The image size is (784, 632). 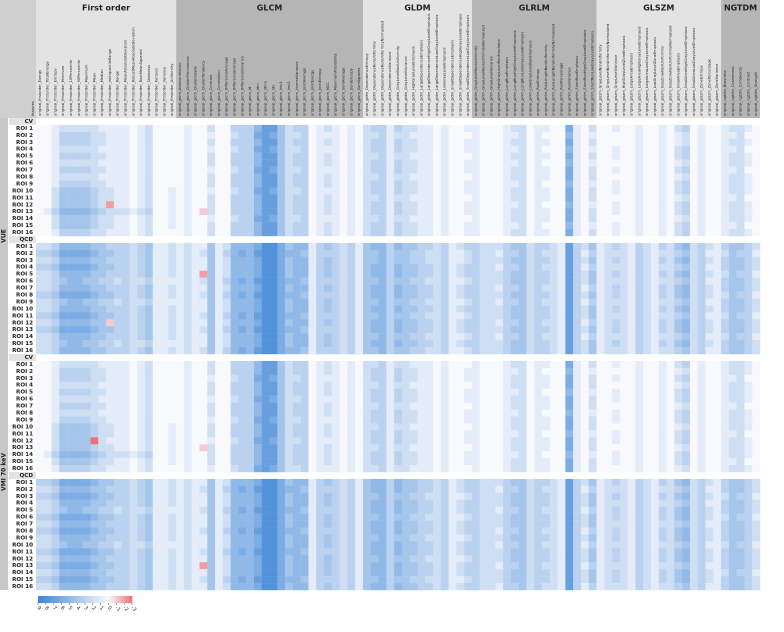 I want to click on row-label: ROI 16, so click(x=22, y=351).